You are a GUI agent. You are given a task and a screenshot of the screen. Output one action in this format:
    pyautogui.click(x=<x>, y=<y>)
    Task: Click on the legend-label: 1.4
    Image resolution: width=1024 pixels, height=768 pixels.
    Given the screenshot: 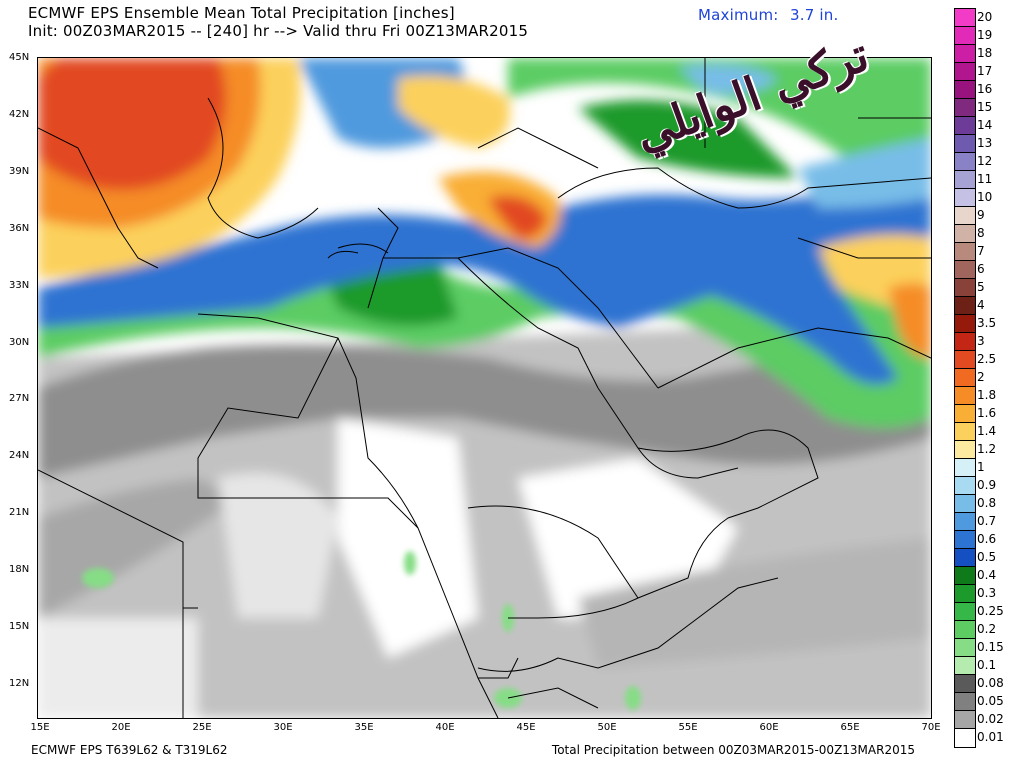 What is the action you would take?
    pyautogui.click(x=987, y=431)
    